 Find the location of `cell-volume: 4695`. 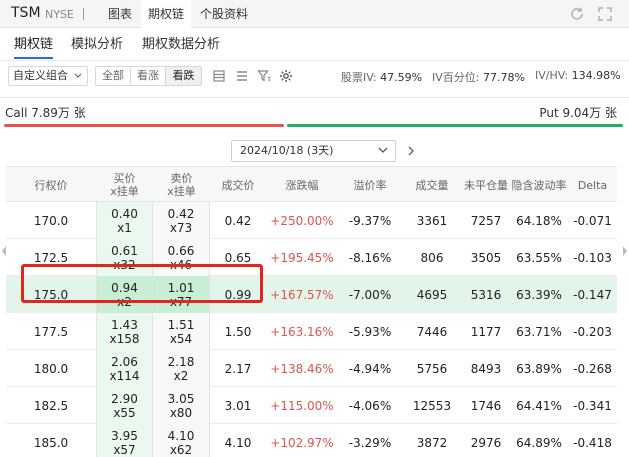

cell-volume: 4695 is located at coordinates (432, 294).